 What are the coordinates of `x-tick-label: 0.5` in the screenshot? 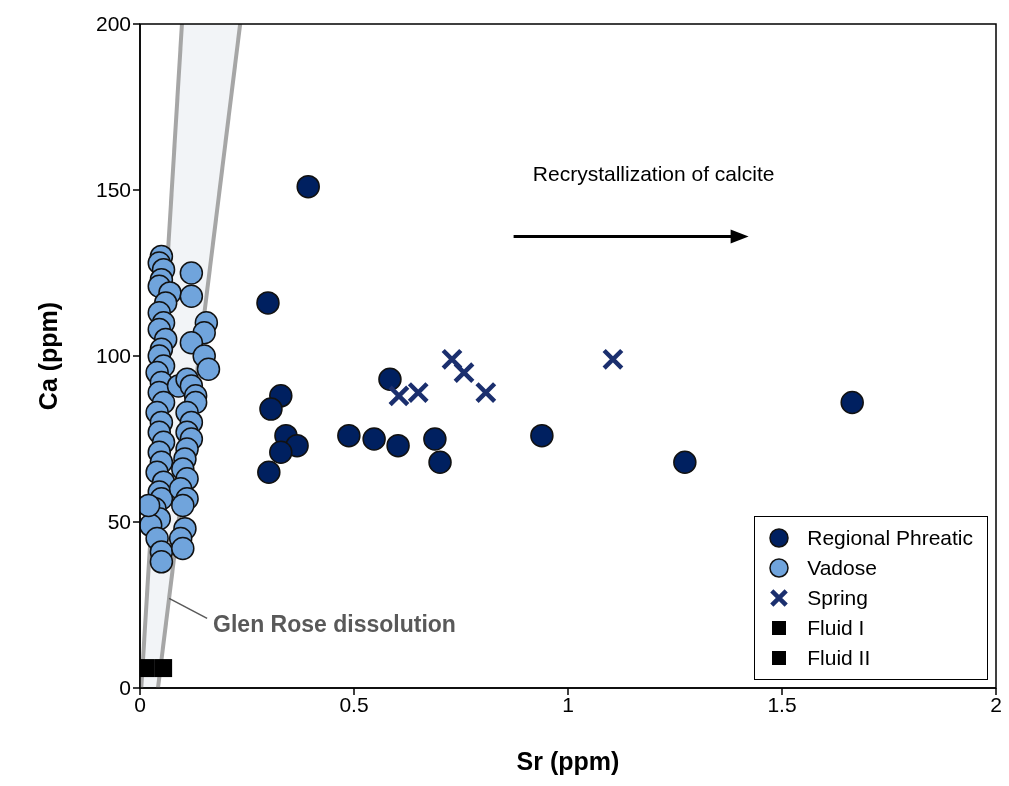 It's located at (354, 704).